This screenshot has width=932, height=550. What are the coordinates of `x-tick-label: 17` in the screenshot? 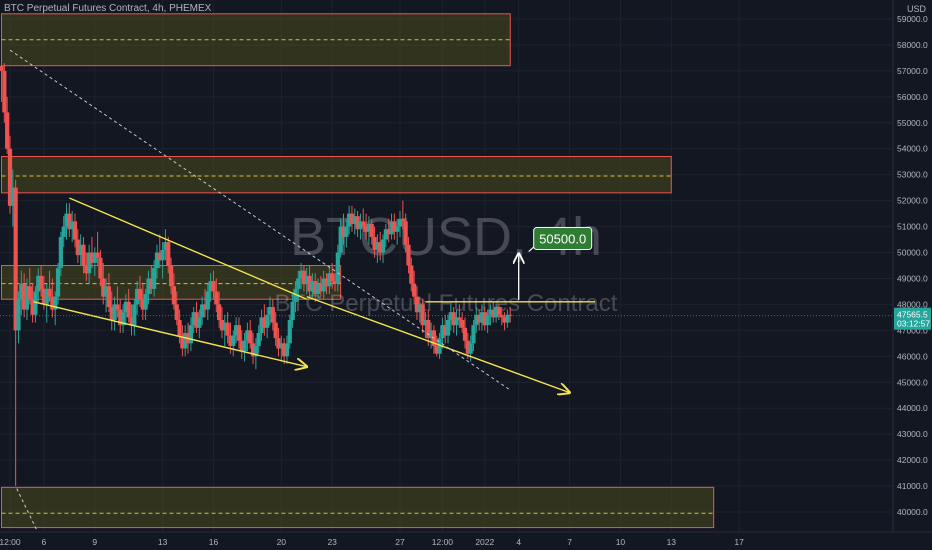 It's located at (739, 542).